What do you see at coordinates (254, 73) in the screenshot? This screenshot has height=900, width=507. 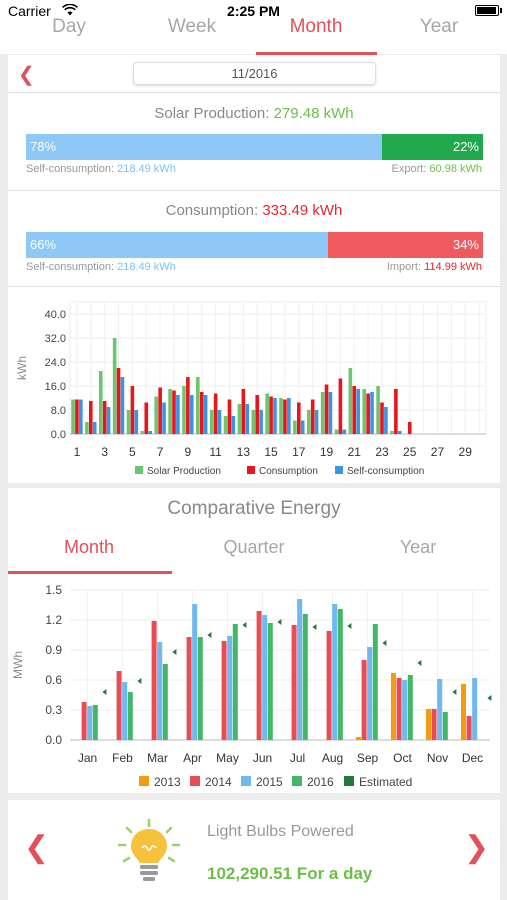 I see `date-selector: 11/2016` at bounding box center [254, 73].